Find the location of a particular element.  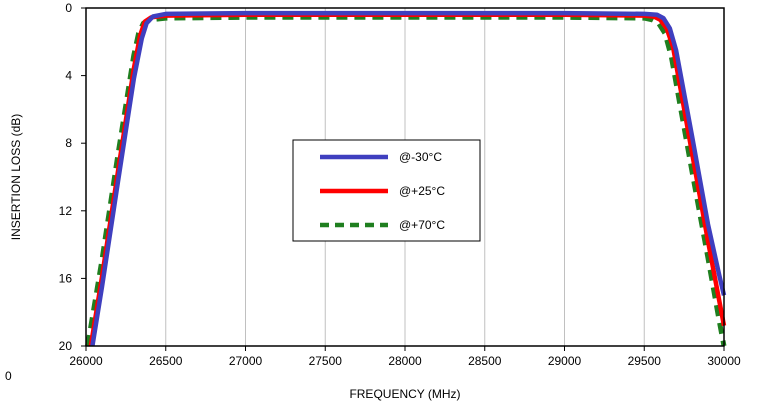

y-axis-ticks: 0 4 8 12 16 20 is located at coordinates (72, 177).